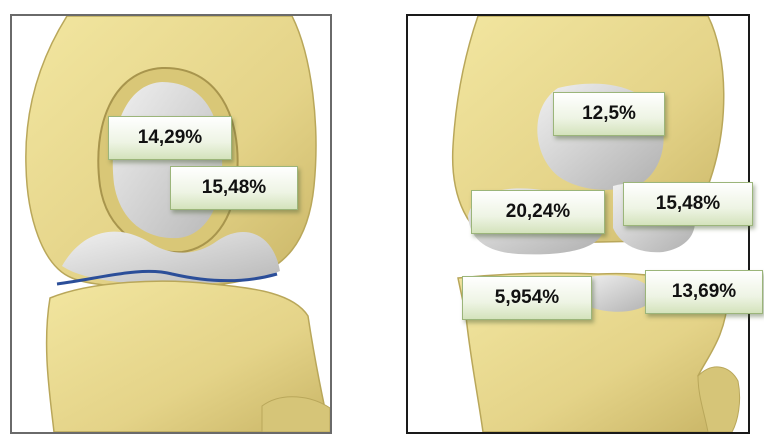 The width and height of the screenshot is (764, 434). What do you see at coordinates (688, 204) in the screenshot?
I see `label-right-femoral-lateral: 15,48%` at bounding box center [688, 204].